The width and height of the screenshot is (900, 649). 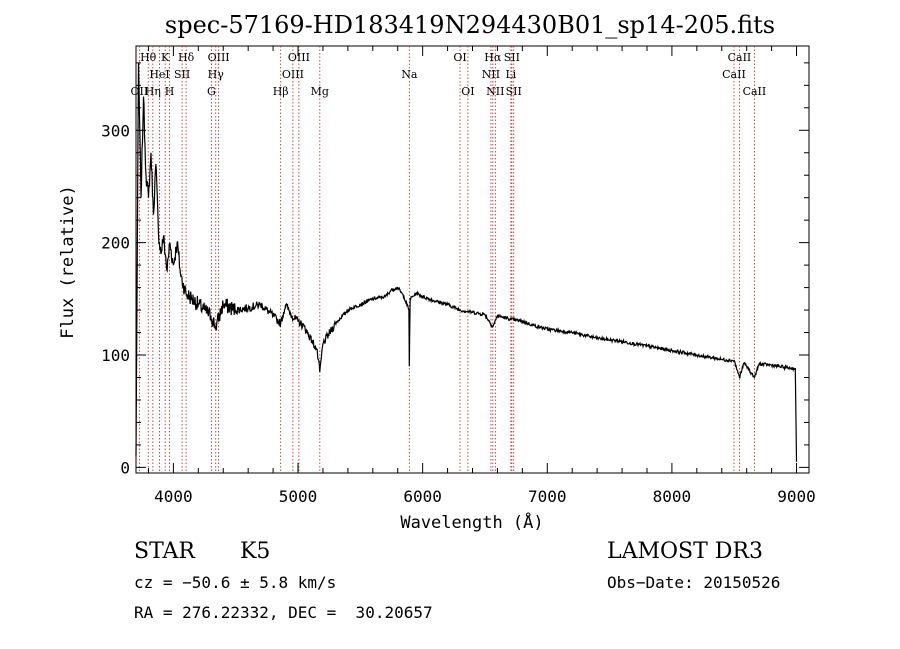 I want to click on line-label-4: HeI, so click(x=159, y=74).